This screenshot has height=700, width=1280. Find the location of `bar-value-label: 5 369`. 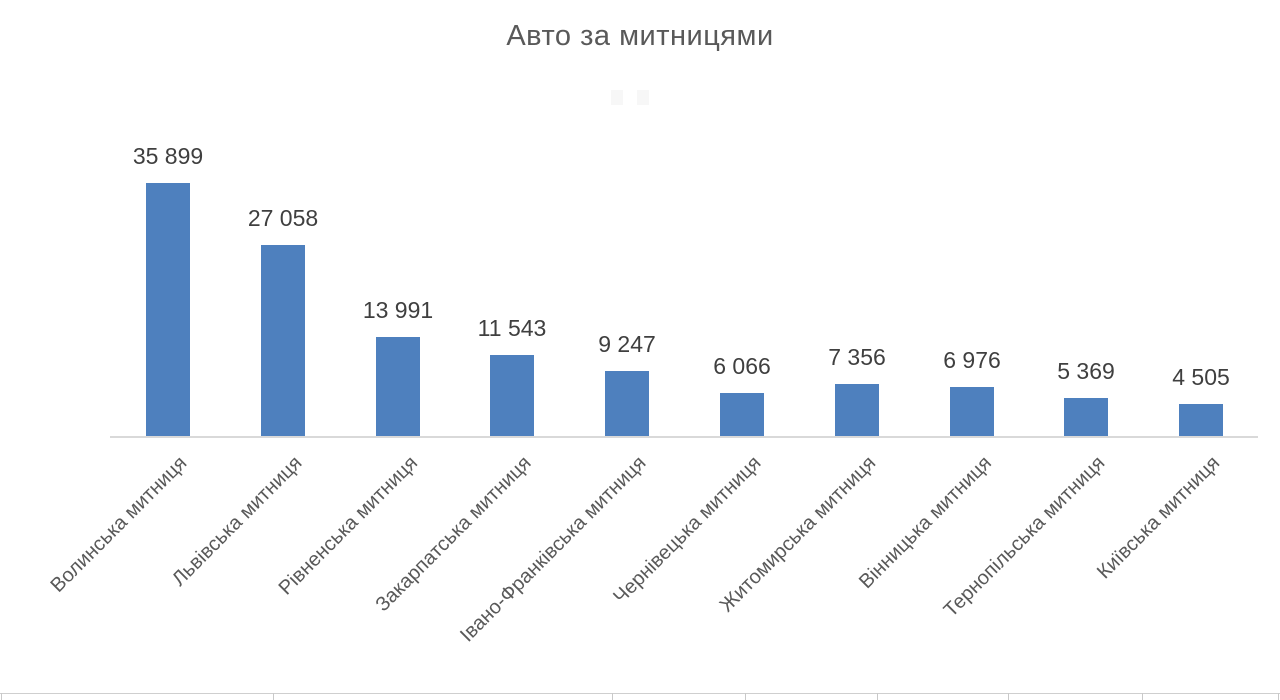

bar-value-label: 5 369 is located at coordinates (1086, 371).